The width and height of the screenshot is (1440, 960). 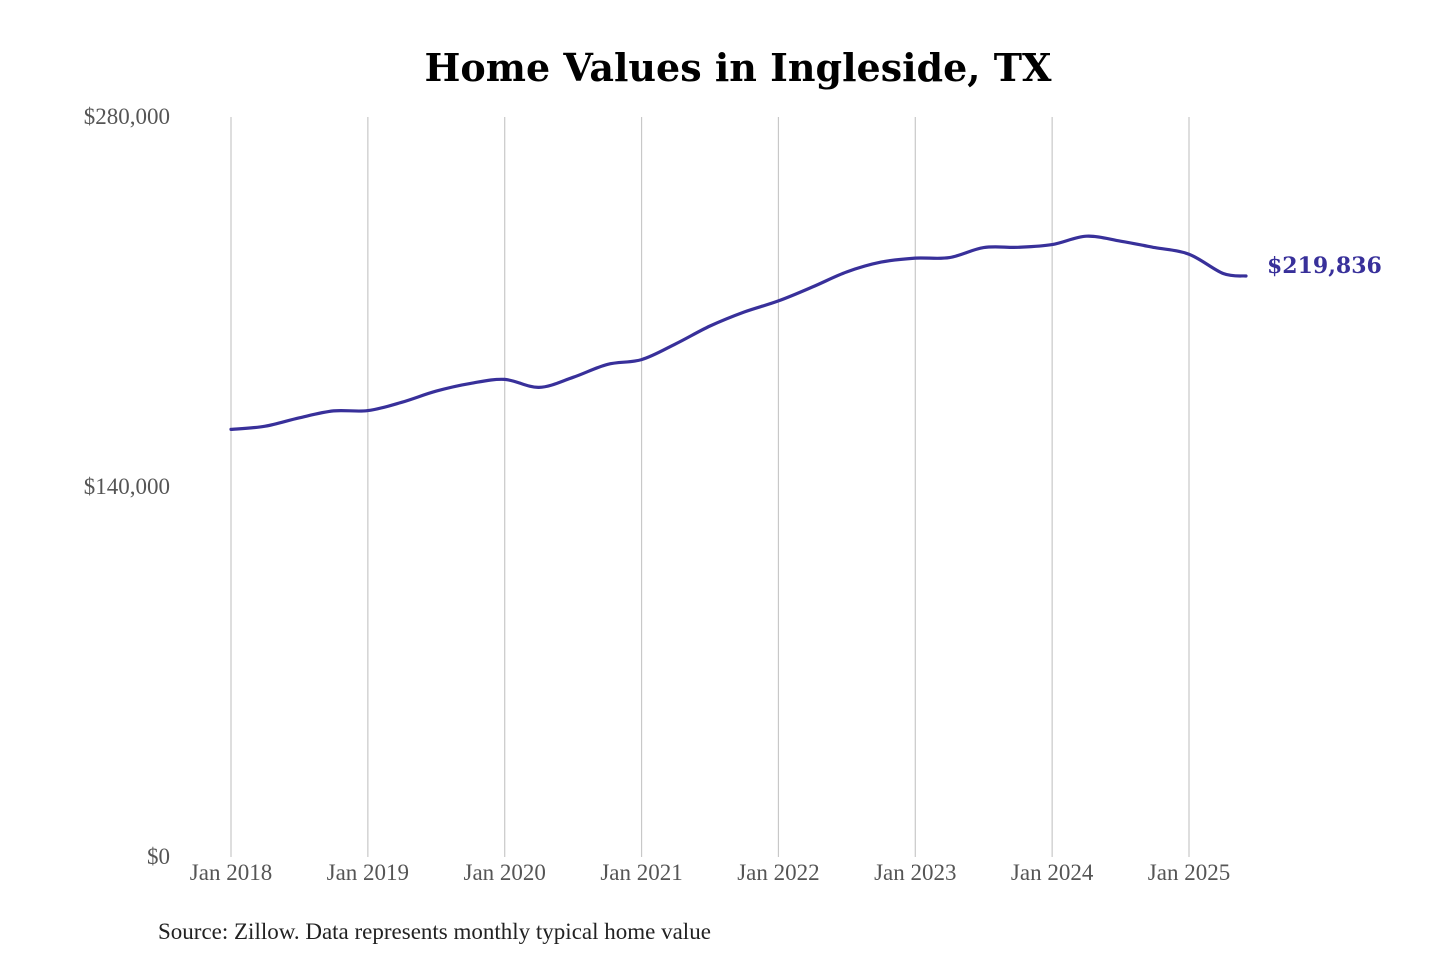 What do you see at coordinates (1189, 872) in the screenshot?
I see `x-tick-label: Jan 2025` at bounding box center [1189, 872].